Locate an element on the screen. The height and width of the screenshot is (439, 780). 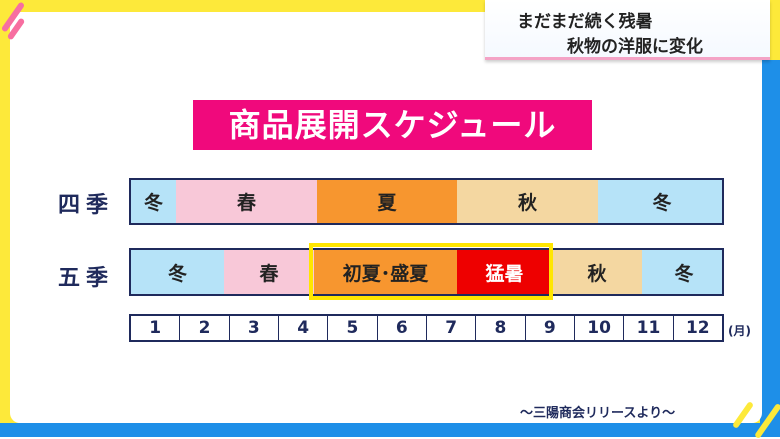
month-8: 8 is located at coordinates (501, 328).